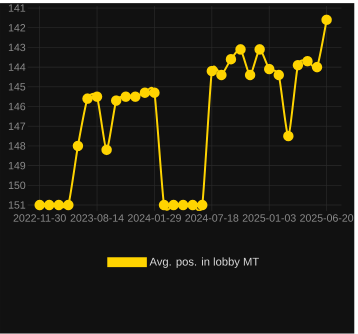  Describe the element at coordinates (17, 87) in the screenshot. I see `y-tick-label: 145` at that location.